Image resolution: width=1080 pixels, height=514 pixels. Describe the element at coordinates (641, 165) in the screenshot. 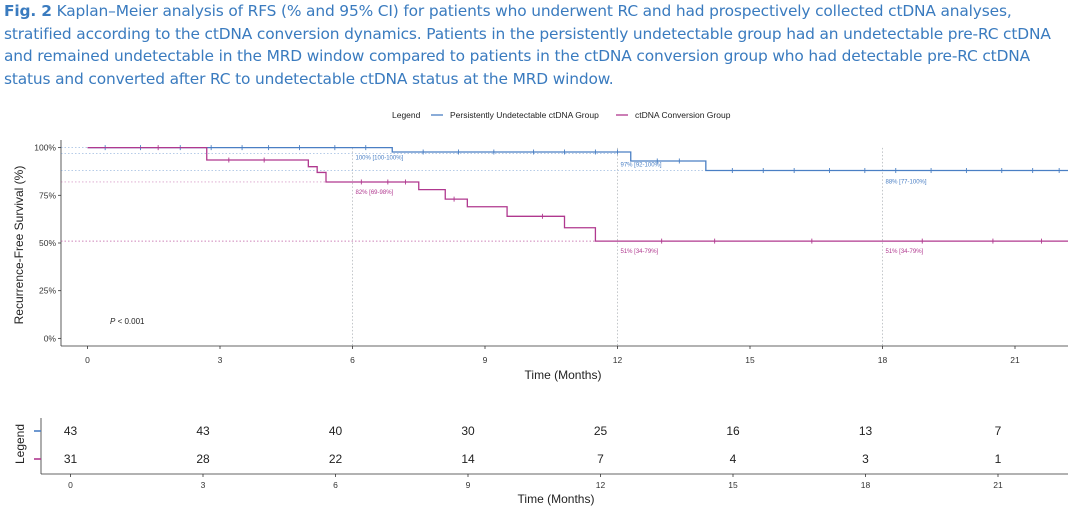

I see `survival-annotation: 97% [92-100%]` at that location.